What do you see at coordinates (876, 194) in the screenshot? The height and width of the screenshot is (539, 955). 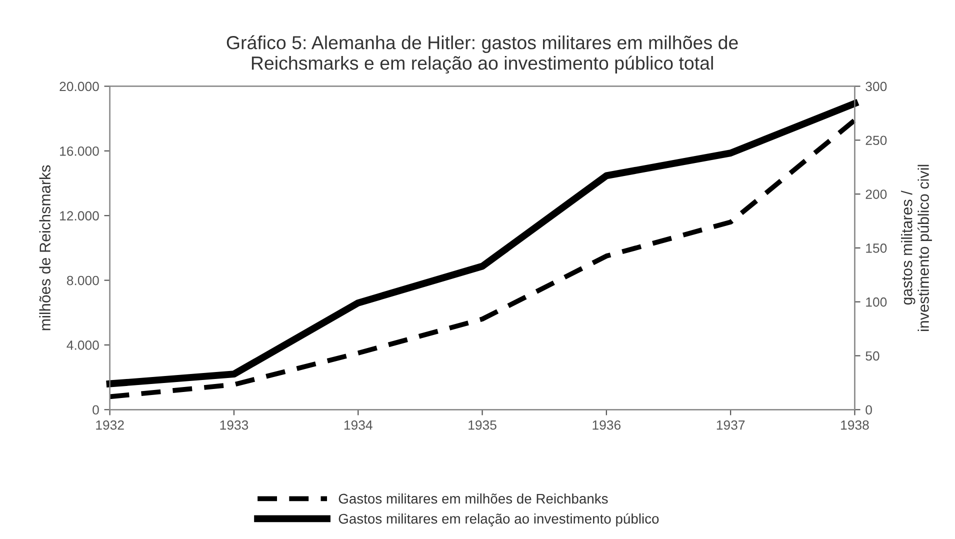 I see `y2-tick-label: 200` at bounding box center [876, 194].